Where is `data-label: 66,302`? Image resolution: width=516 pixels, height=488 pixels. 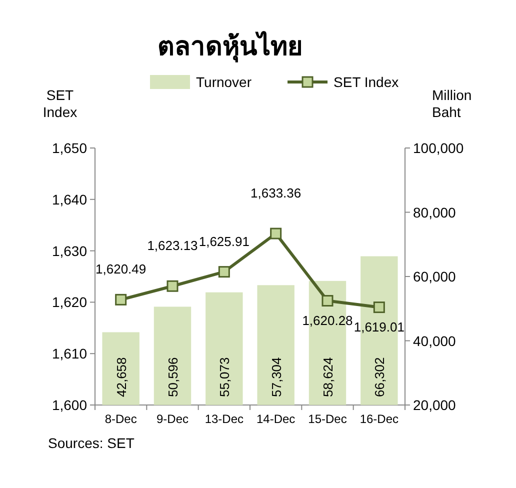 data-label: 66,302 is located at coordinates (380, 377).